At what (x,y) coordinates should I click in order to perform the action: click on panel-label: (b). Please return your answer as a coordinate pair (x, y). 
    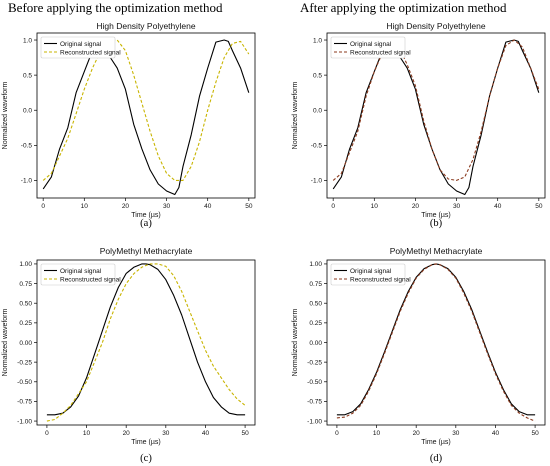
    Looking at the image, I should click on (436, 223).